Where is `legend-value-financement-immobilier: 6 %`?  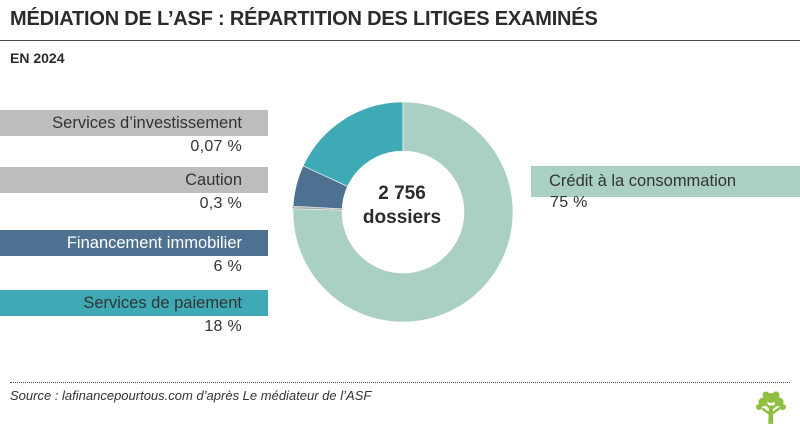
legend-value-financement-immobilier: 6 % is located at coordinates (227, 266).